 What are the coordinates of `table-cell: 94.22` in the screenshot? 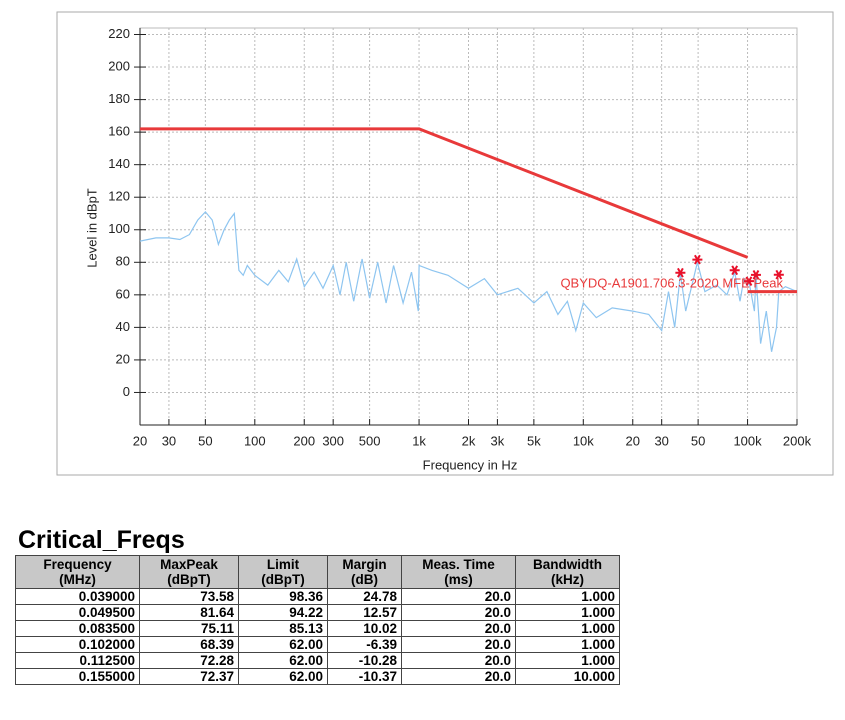 It's located at (283, 612).